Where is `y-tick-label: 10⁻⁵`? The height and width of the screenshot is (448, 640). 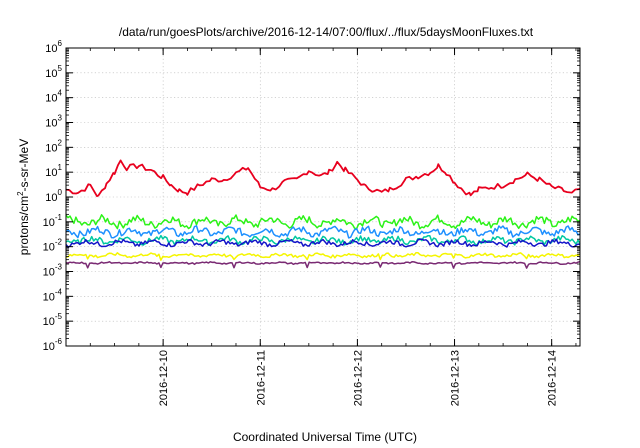
y-tick-label: 10⁻⁵ is located at coordinates (53, 320).